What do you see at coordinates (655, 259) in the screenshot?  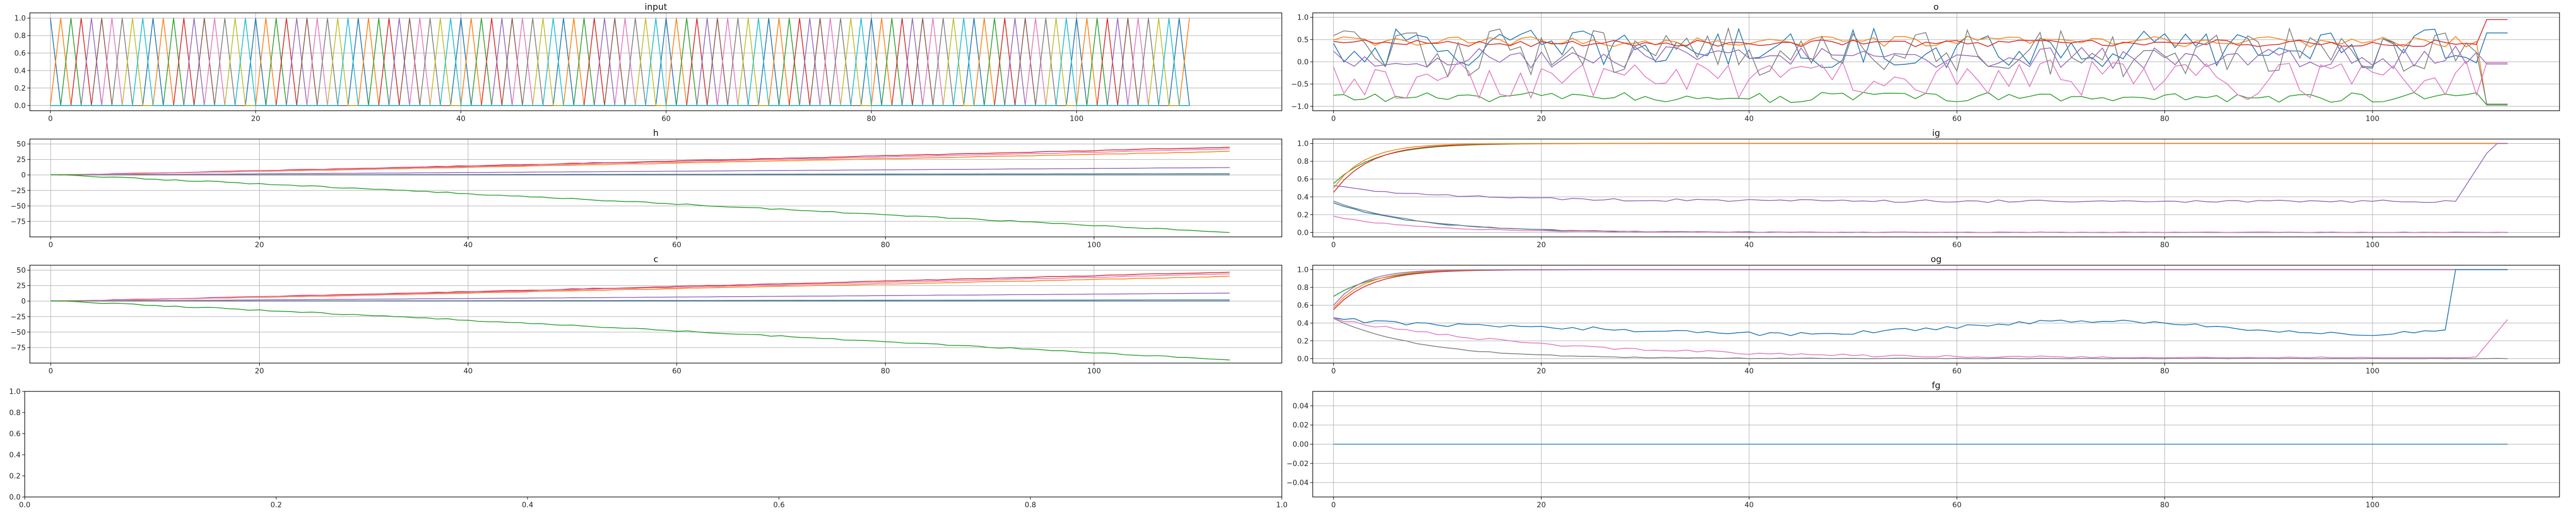 I see `panel-title: c` at bounding box center [655, 259].